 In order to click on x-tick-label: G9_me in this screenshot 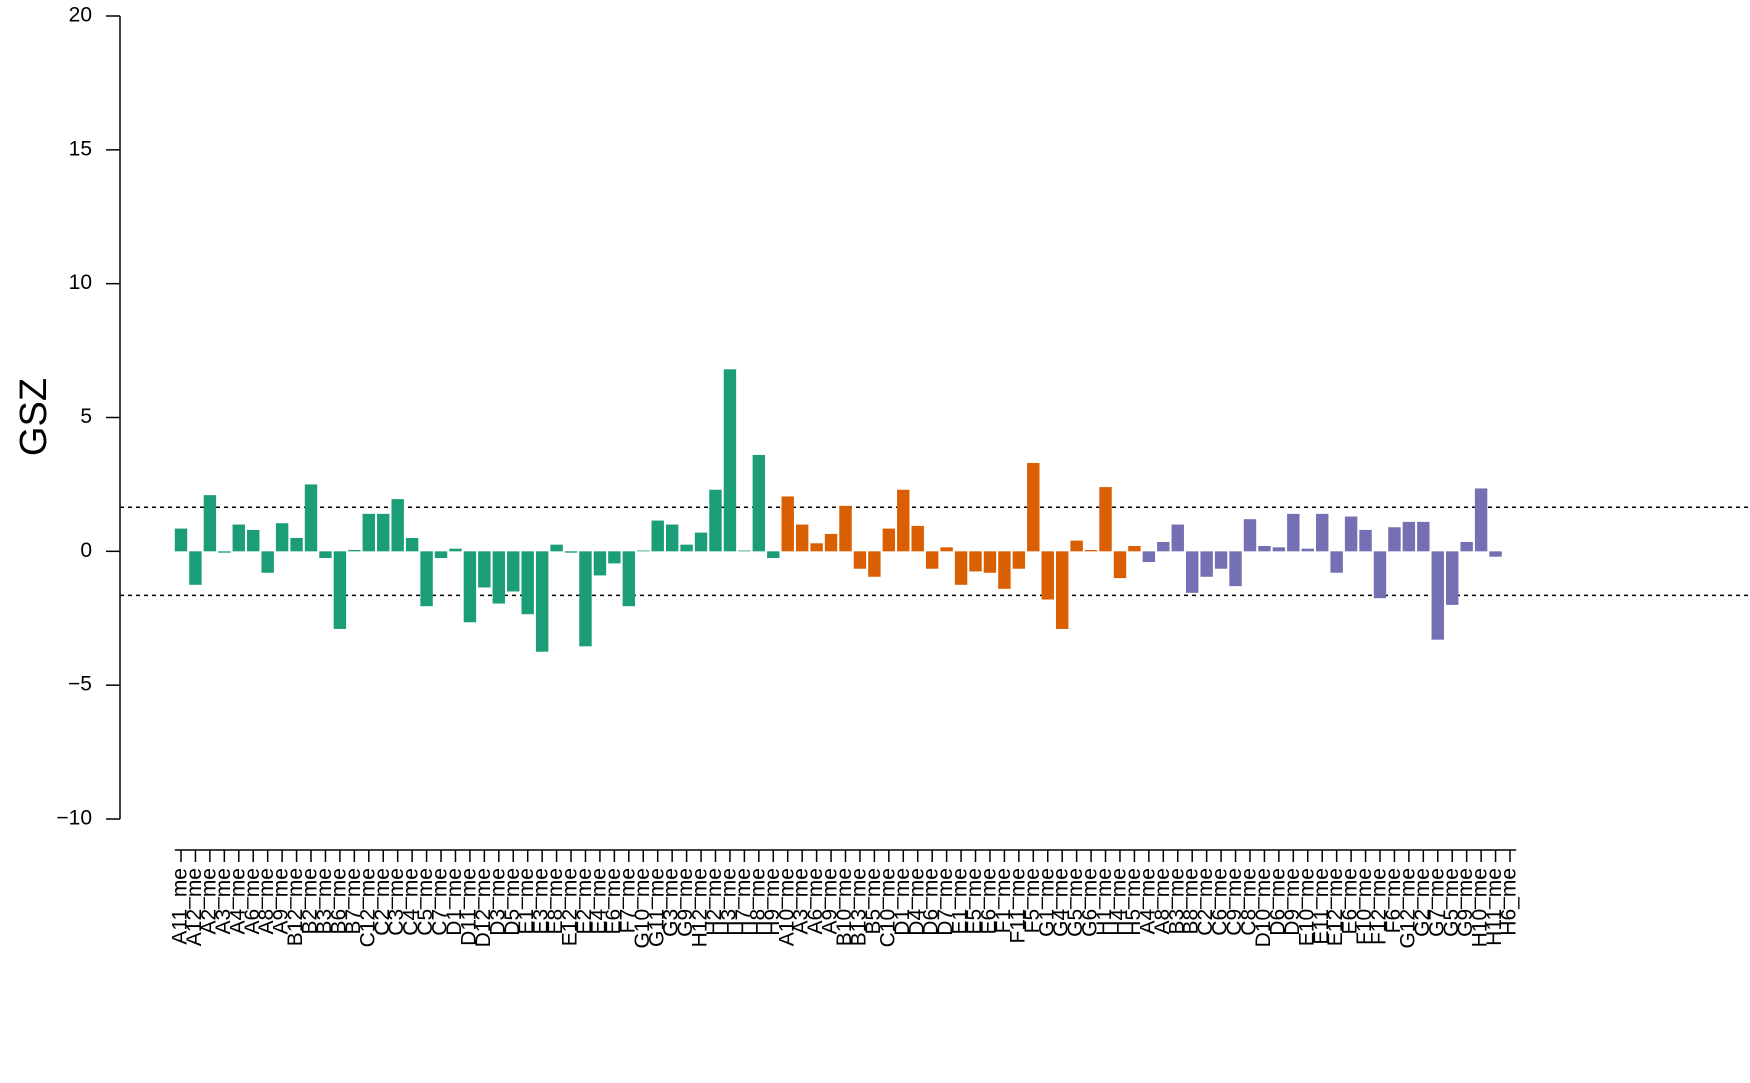, I will do `click(1465, 902)`.